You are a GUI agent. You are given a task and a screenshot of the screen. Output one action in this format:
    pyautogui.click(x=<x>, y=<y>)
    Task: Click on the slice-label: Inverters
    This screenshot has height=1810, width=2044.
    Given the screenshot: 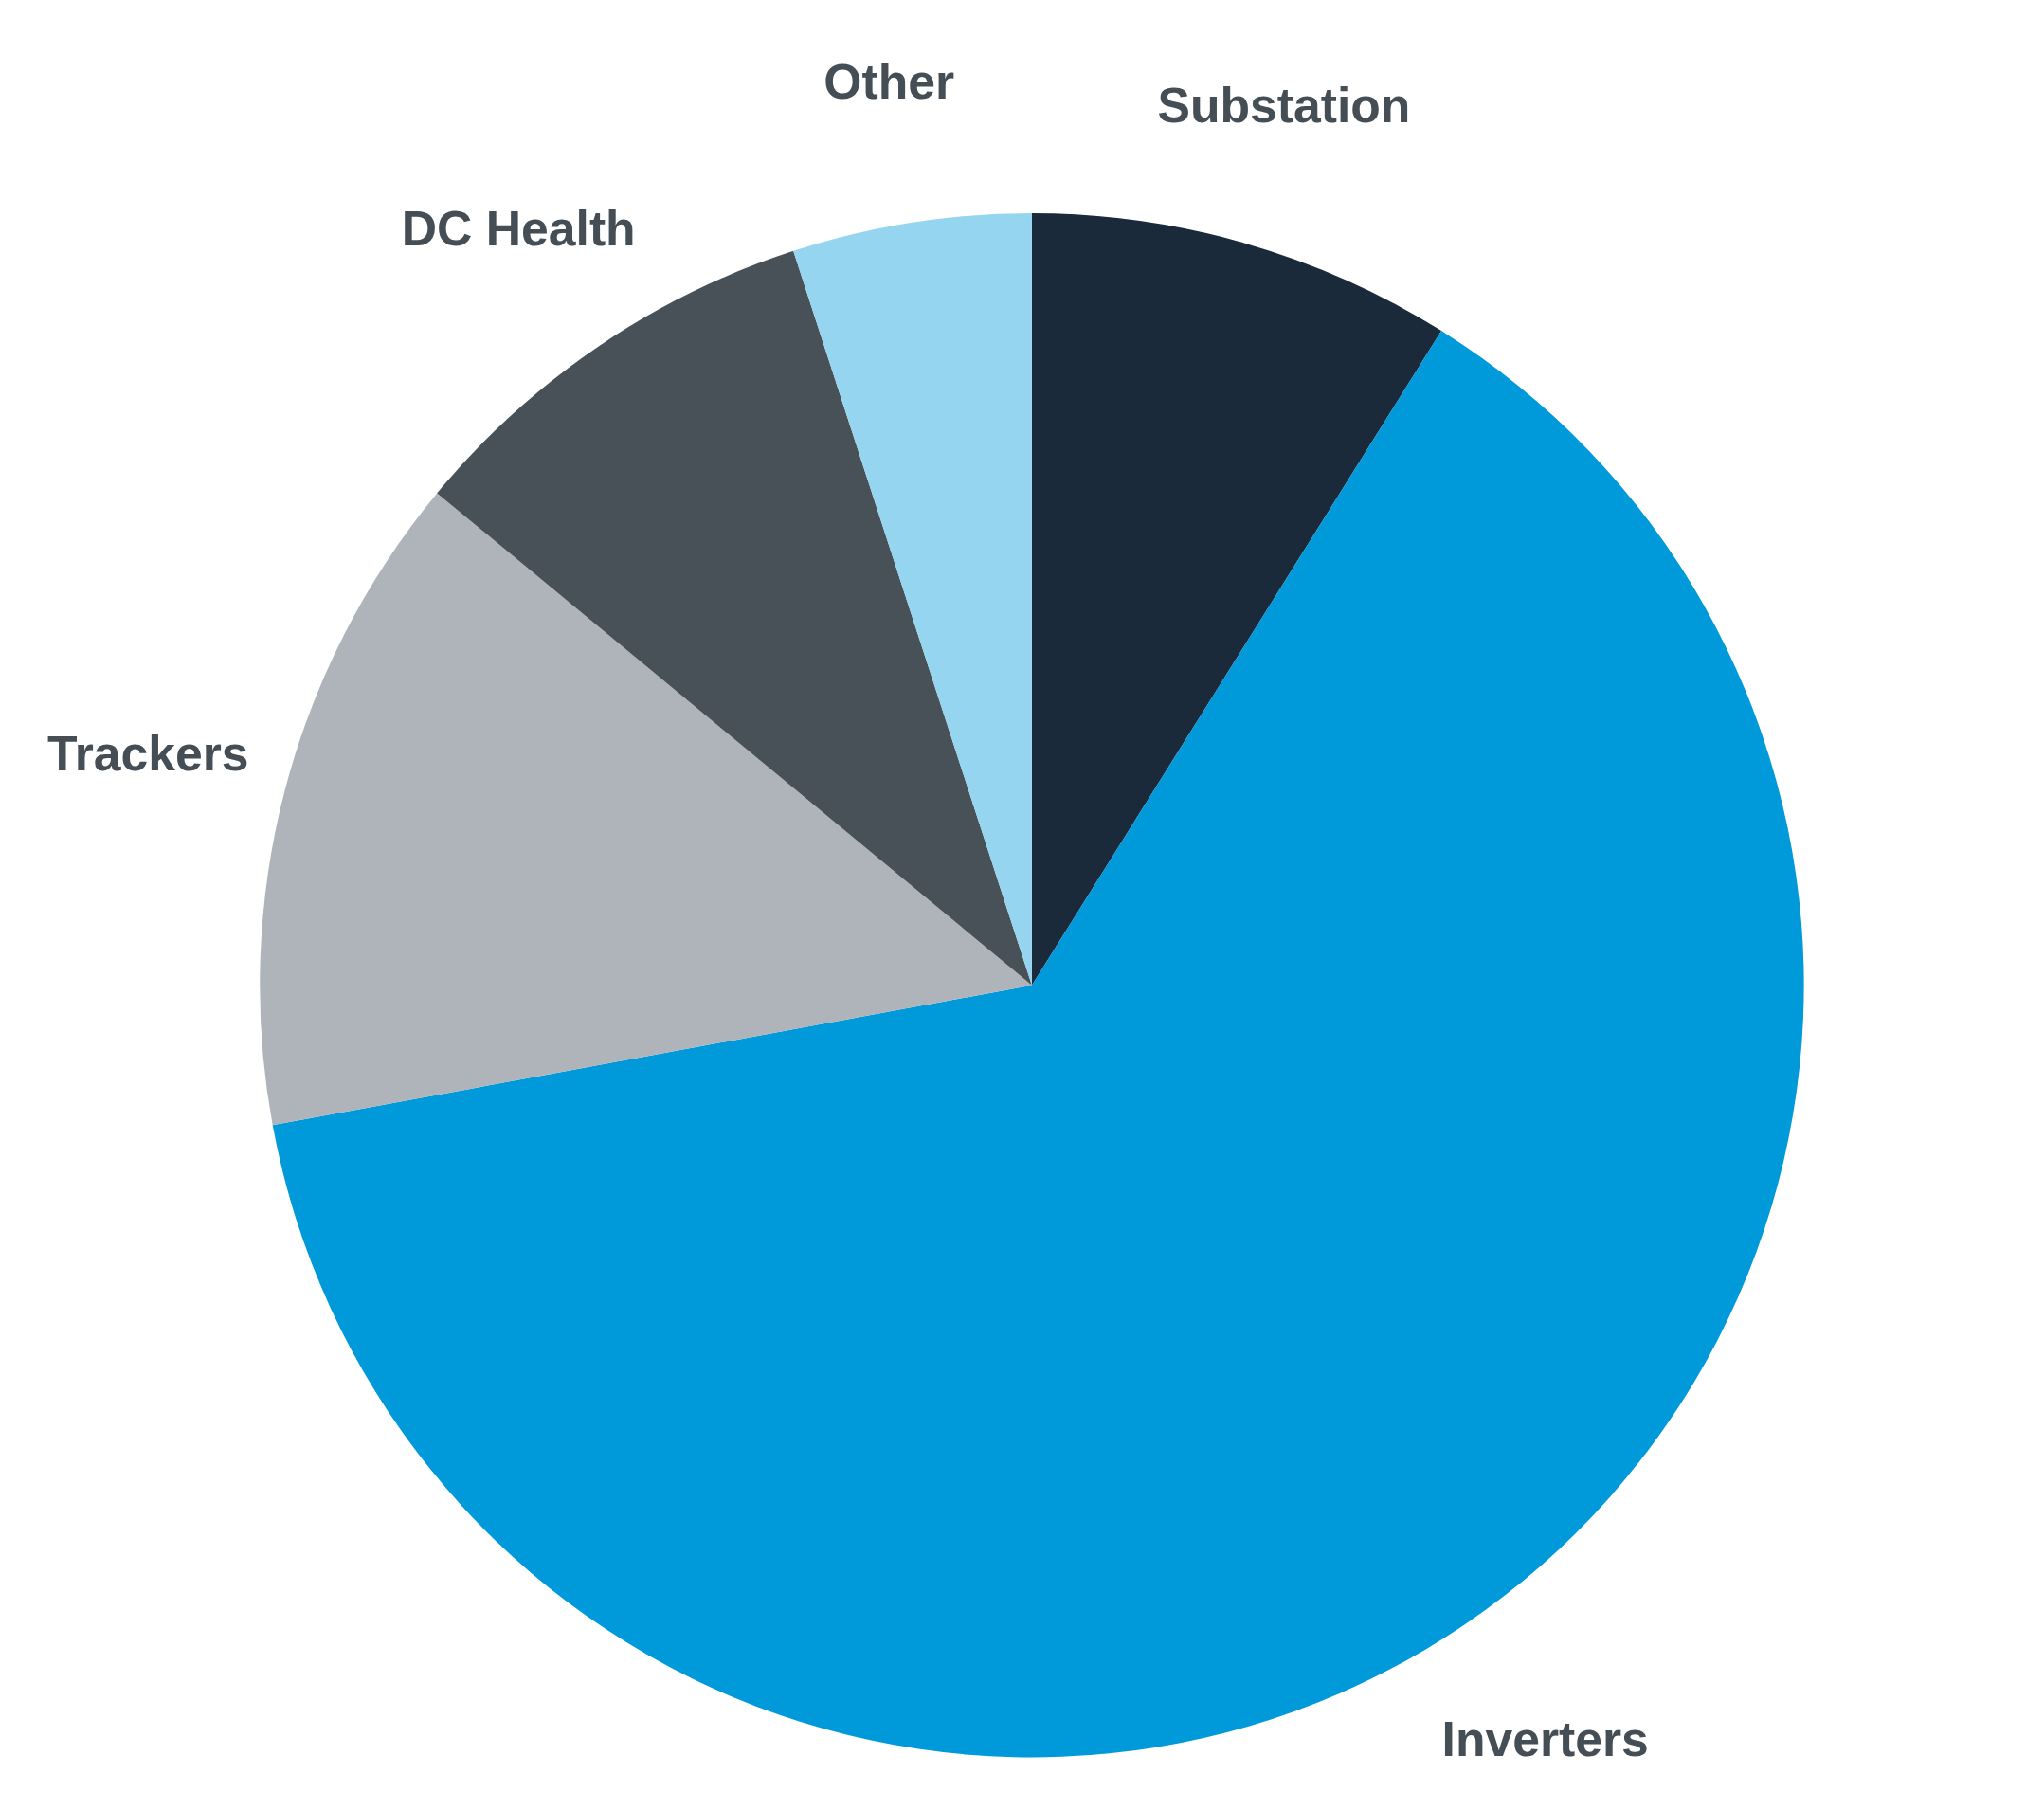 What is the action you would take?
    pyautogui.click(x=1545, y=1738)
    